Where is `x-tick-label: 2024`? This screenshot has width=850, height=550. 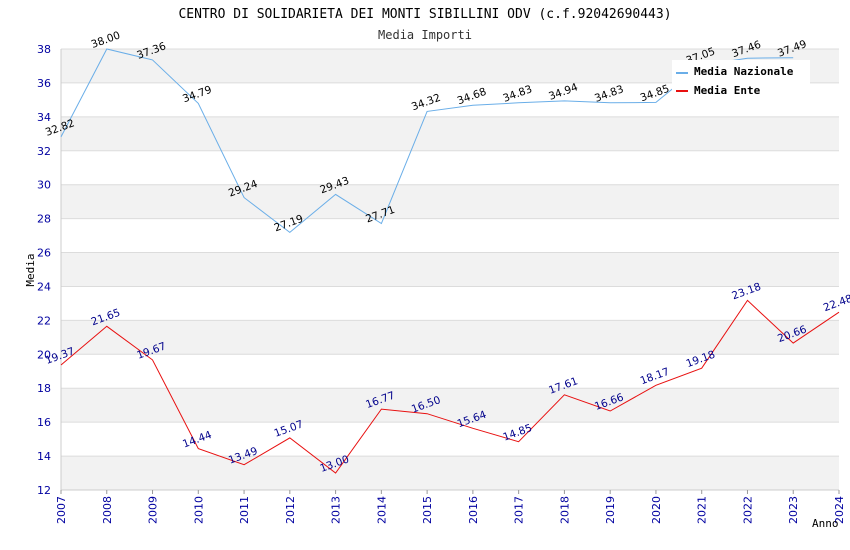 x-tick-label: 2024 is located at coordinates (839, 510).